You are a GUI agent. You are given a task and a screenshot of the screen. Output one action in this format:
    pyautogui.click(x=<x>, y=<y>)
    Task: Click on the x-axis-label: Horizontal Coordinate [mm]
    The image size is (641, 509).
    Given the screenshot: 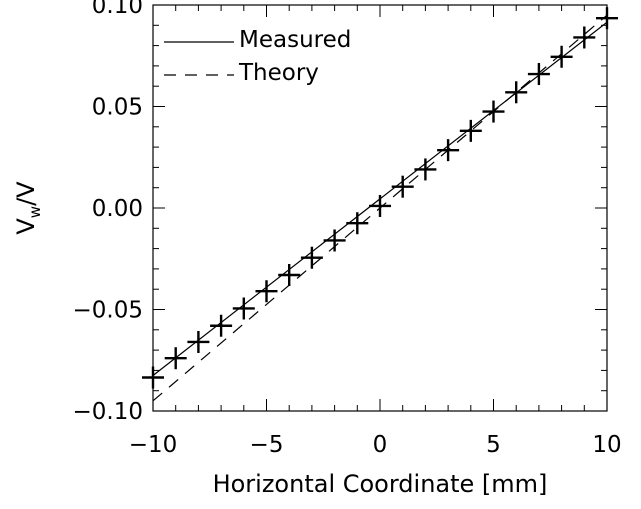 What is the action you would take?
    pyautogui.click(x=380, y=484)
    